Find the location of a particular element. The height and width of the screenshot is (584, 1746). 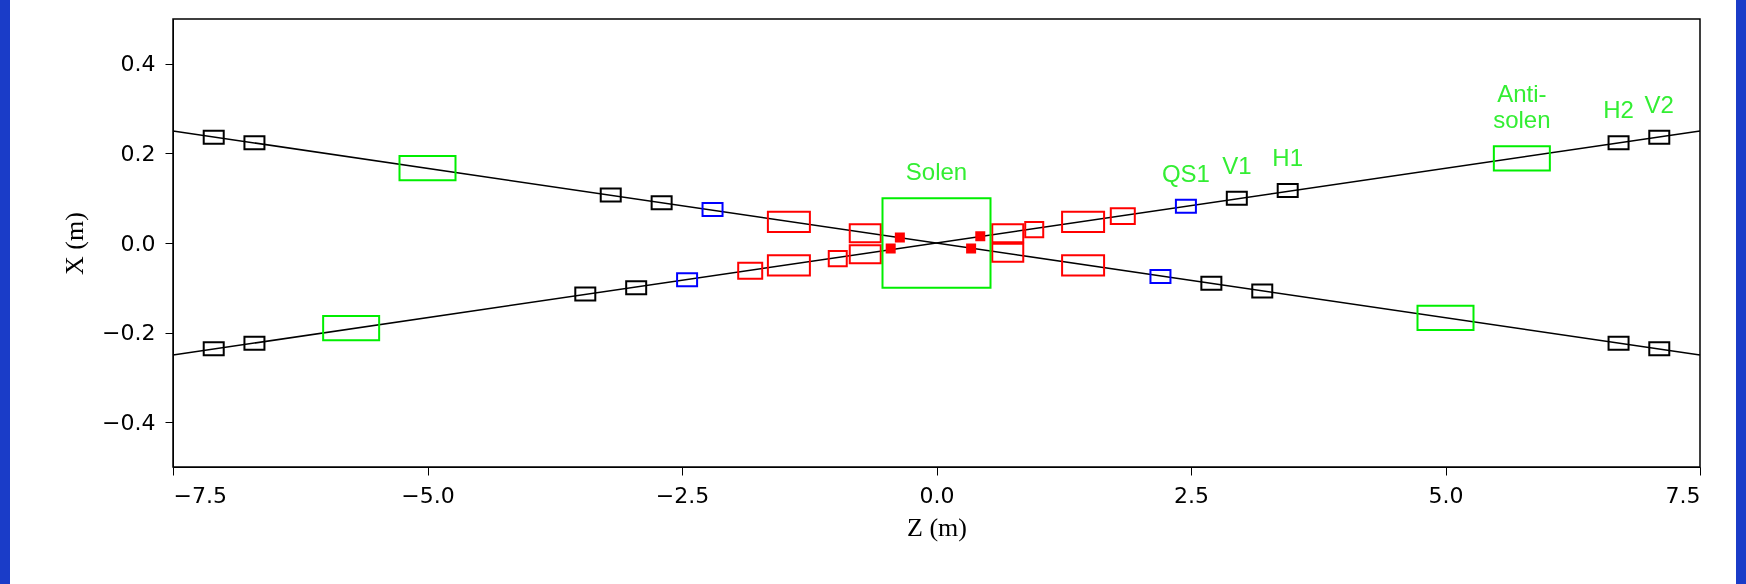

annotation: Solen is located at coordinates (936, 172).